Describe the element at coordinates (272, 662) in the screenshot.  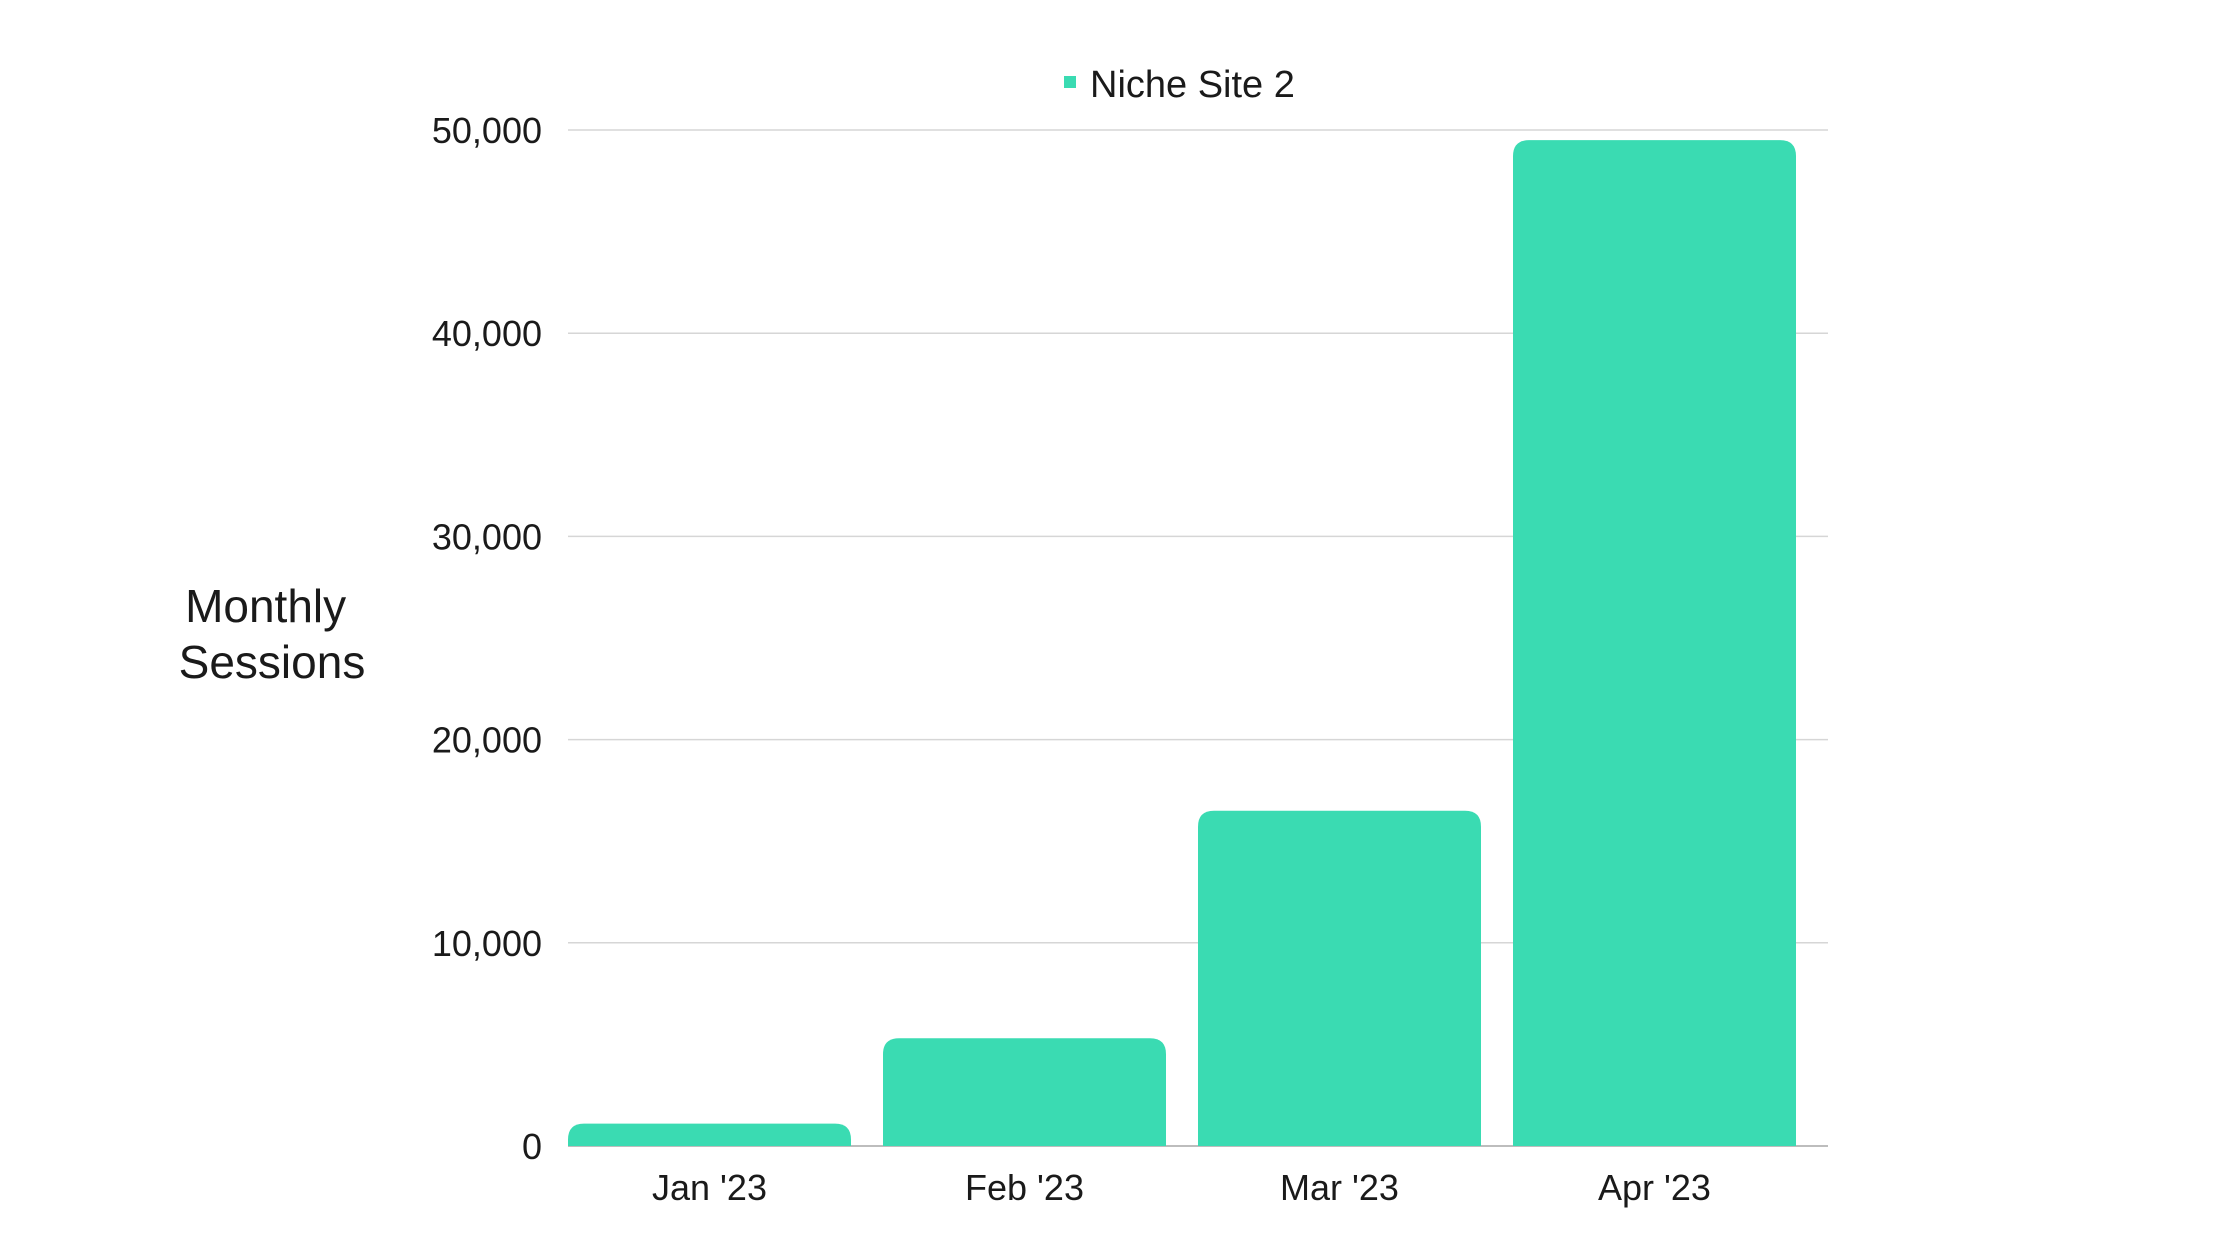
I see `y-axis-title-line-2: Sessions` at that location.